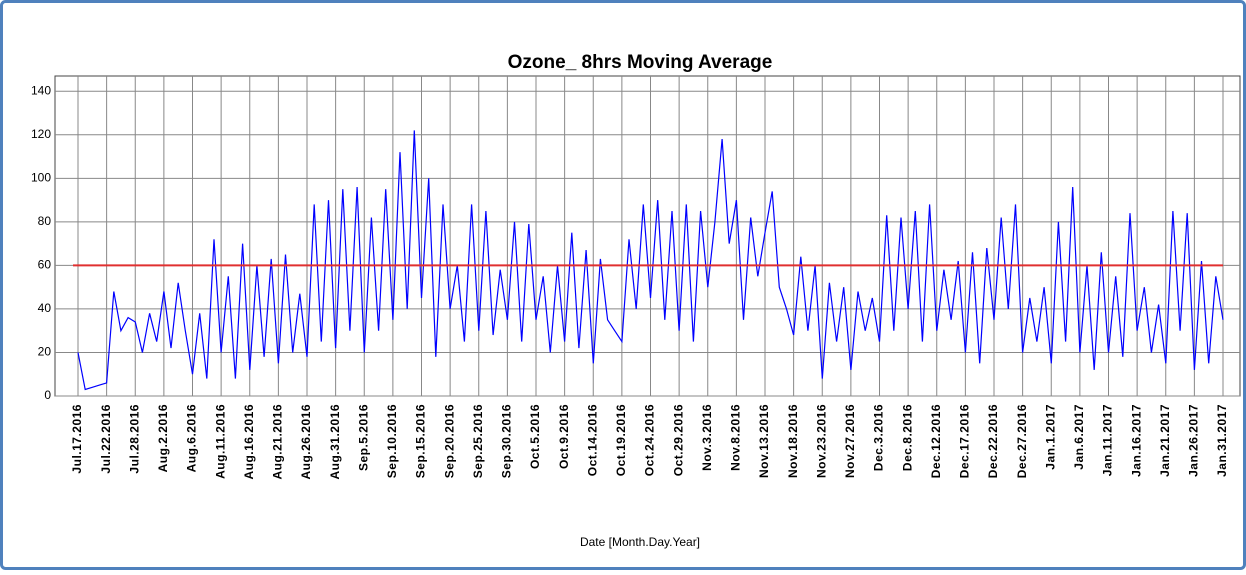 The height and width of the screenshot is (575, 1246). I want to click on x-tick-label: Oct.24.2016, so click(650, 440).